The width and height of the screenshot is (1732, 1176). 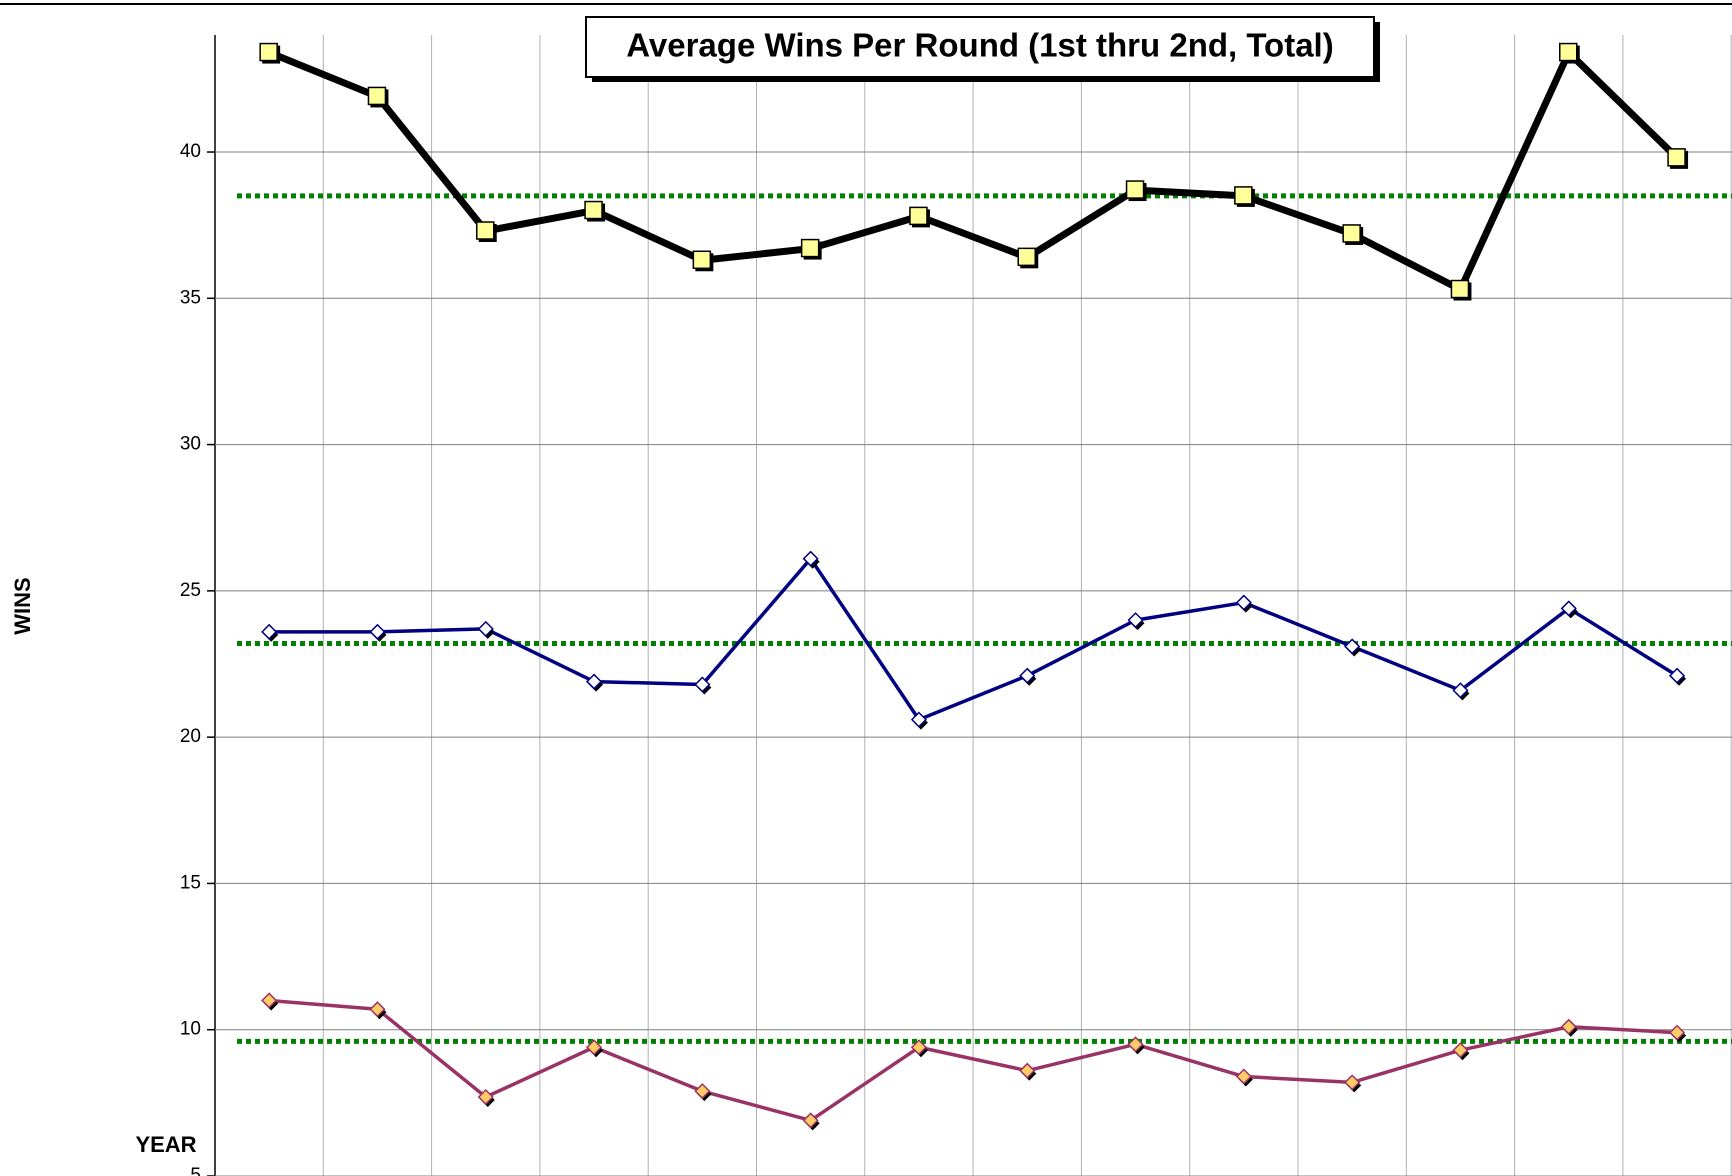 I want to click on y-tick-label: 35, so click(x=190, y=297).